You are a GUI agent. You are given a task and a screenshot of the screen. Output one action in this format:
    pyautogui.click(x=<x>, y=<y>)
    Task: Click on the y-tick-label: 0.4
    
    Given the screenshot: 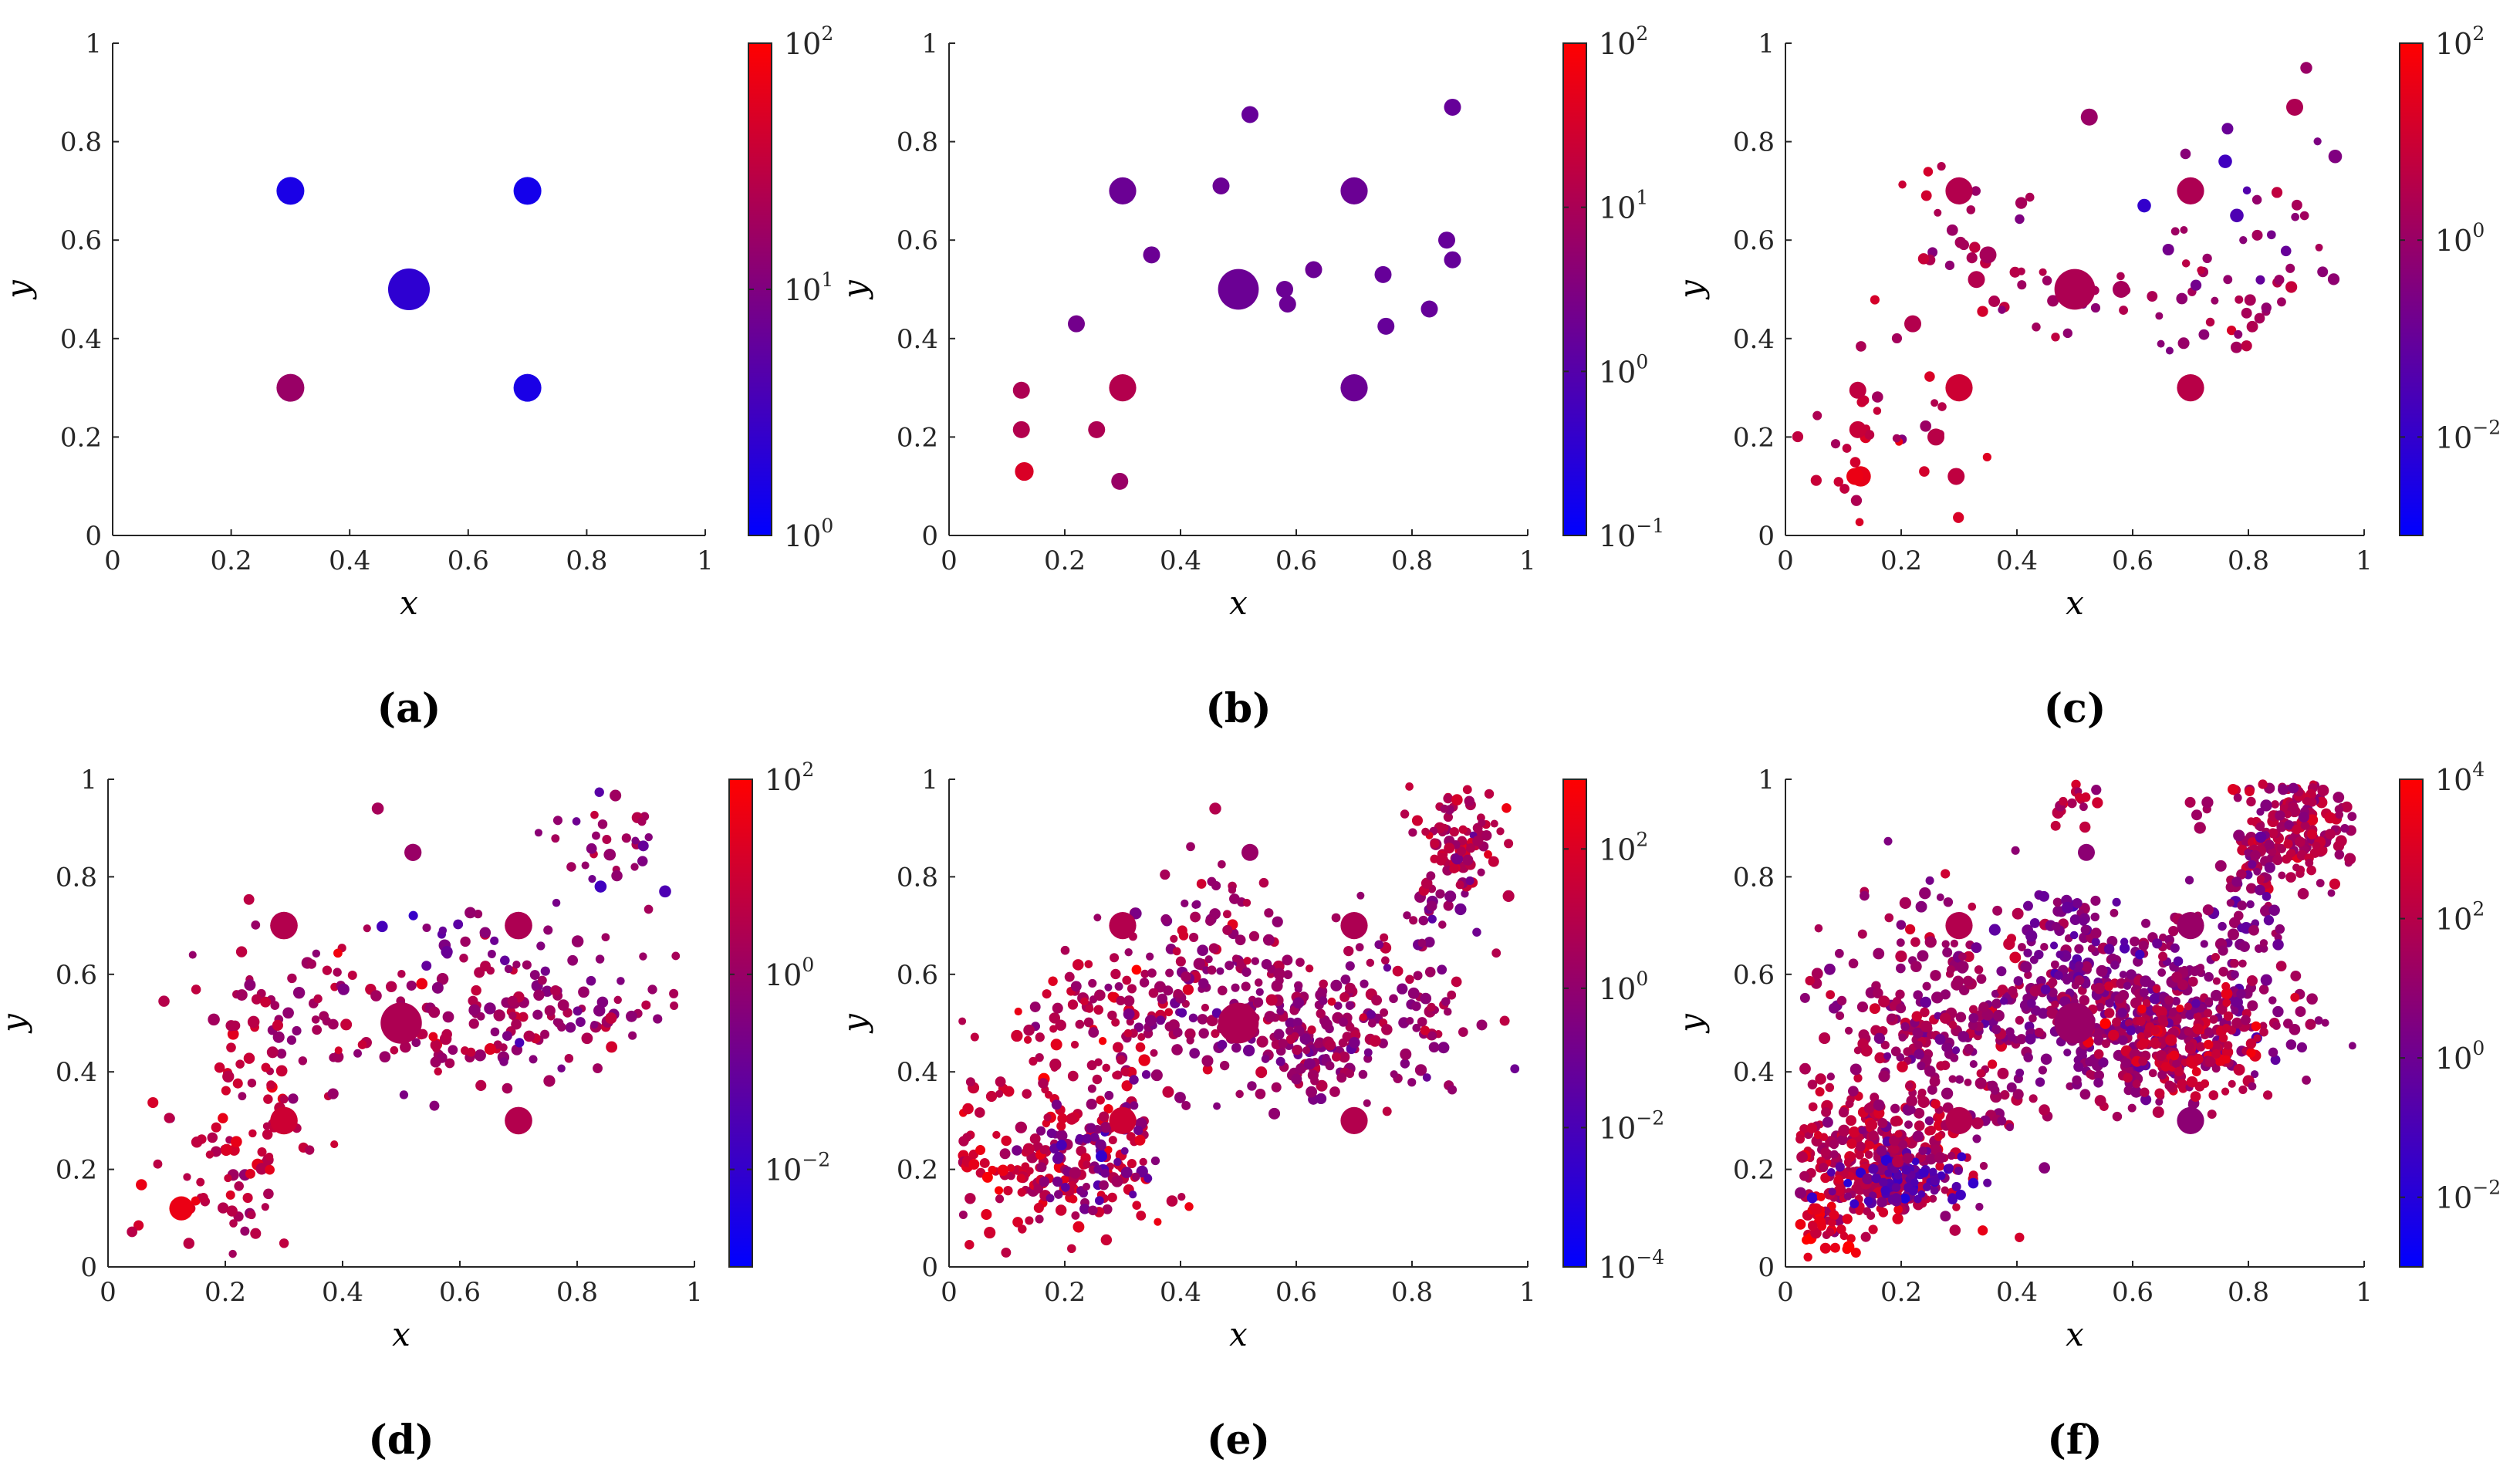 What is the action you would take?
    pyautogui.click(x=76, y=1072)
    